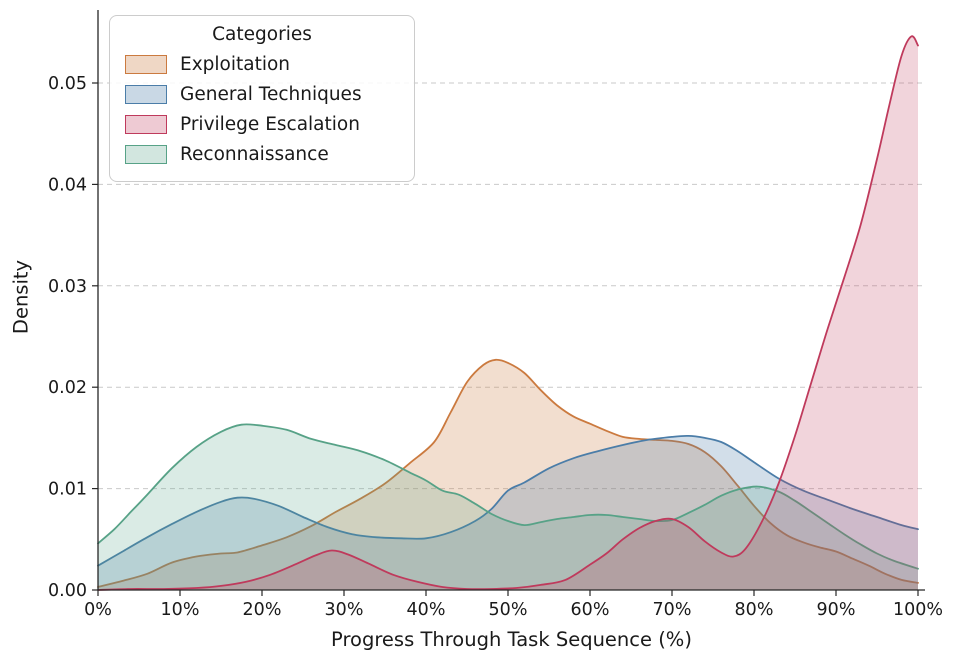  What do you see at coordinates (271, 94) in the screenshot?
I see `legend-label: General Techniques` at bounding box center [271, 94].